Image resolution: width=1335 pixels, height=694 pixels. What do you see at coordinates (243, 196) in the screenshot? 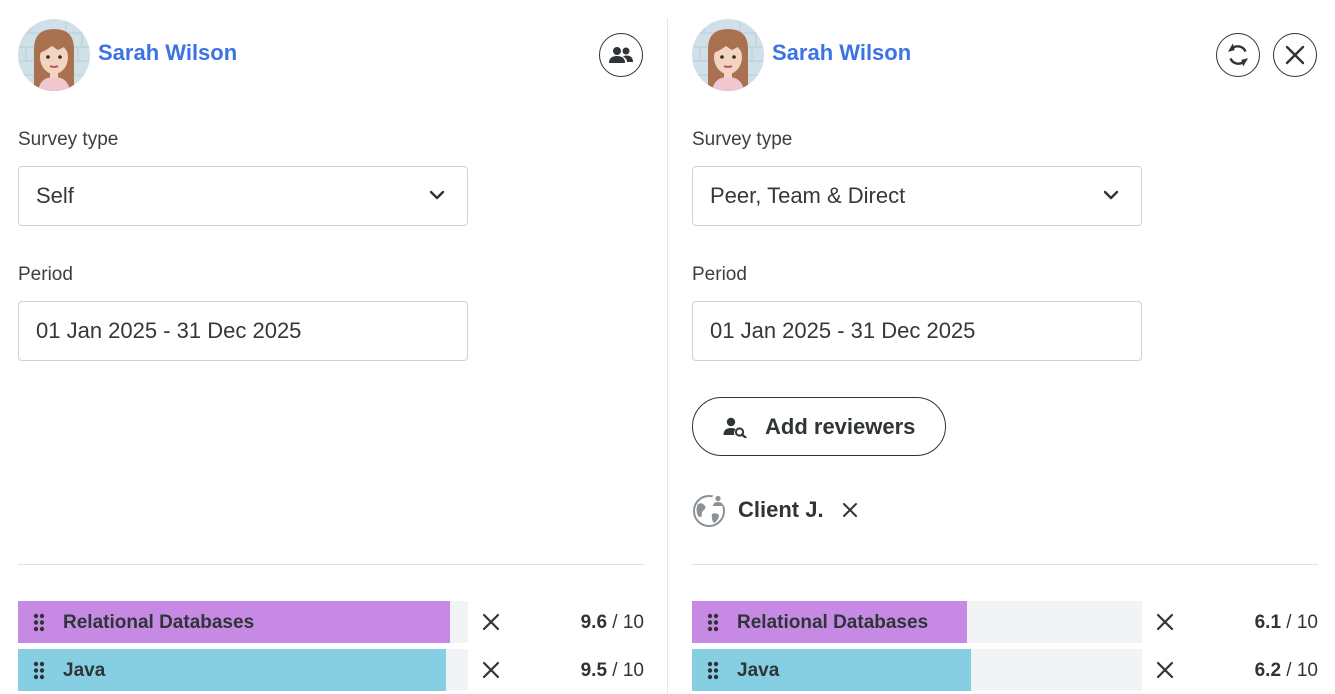
I see `survey-type-select: Self` at bounding box center [243, 196].